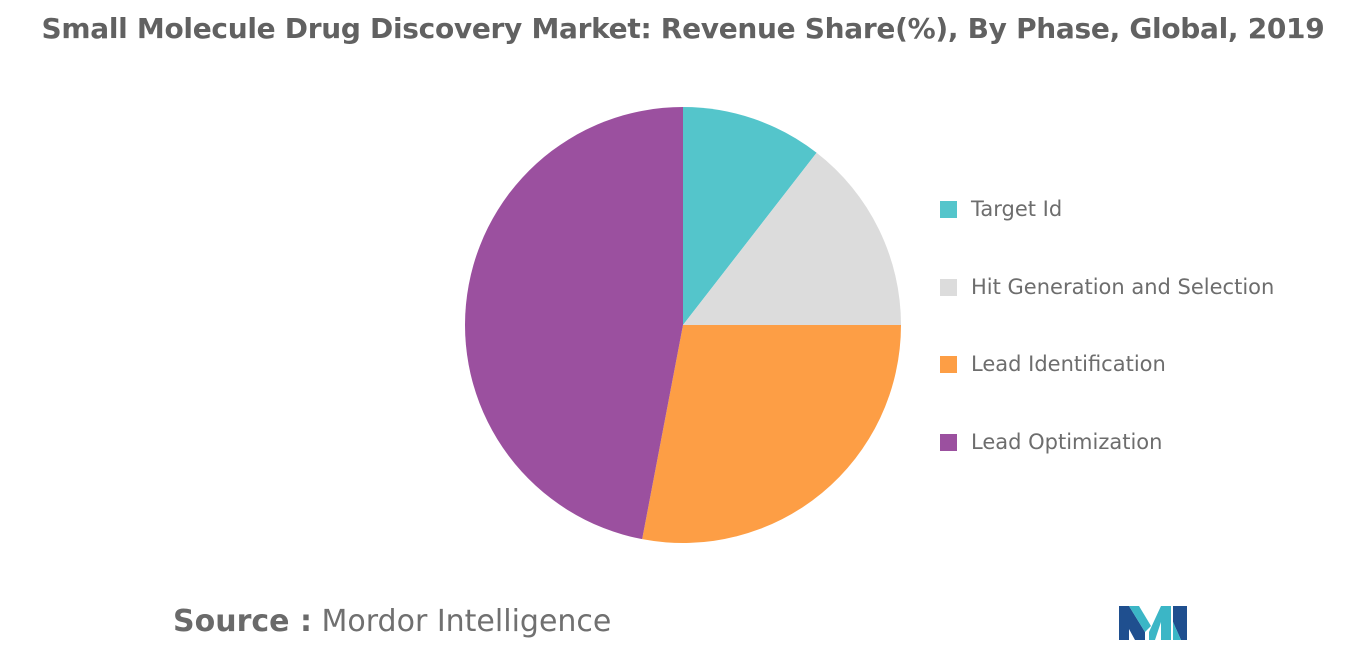  Describe the element at coordinates (242, 621) in the screenshot. I see `source-label: Source :` at that location.